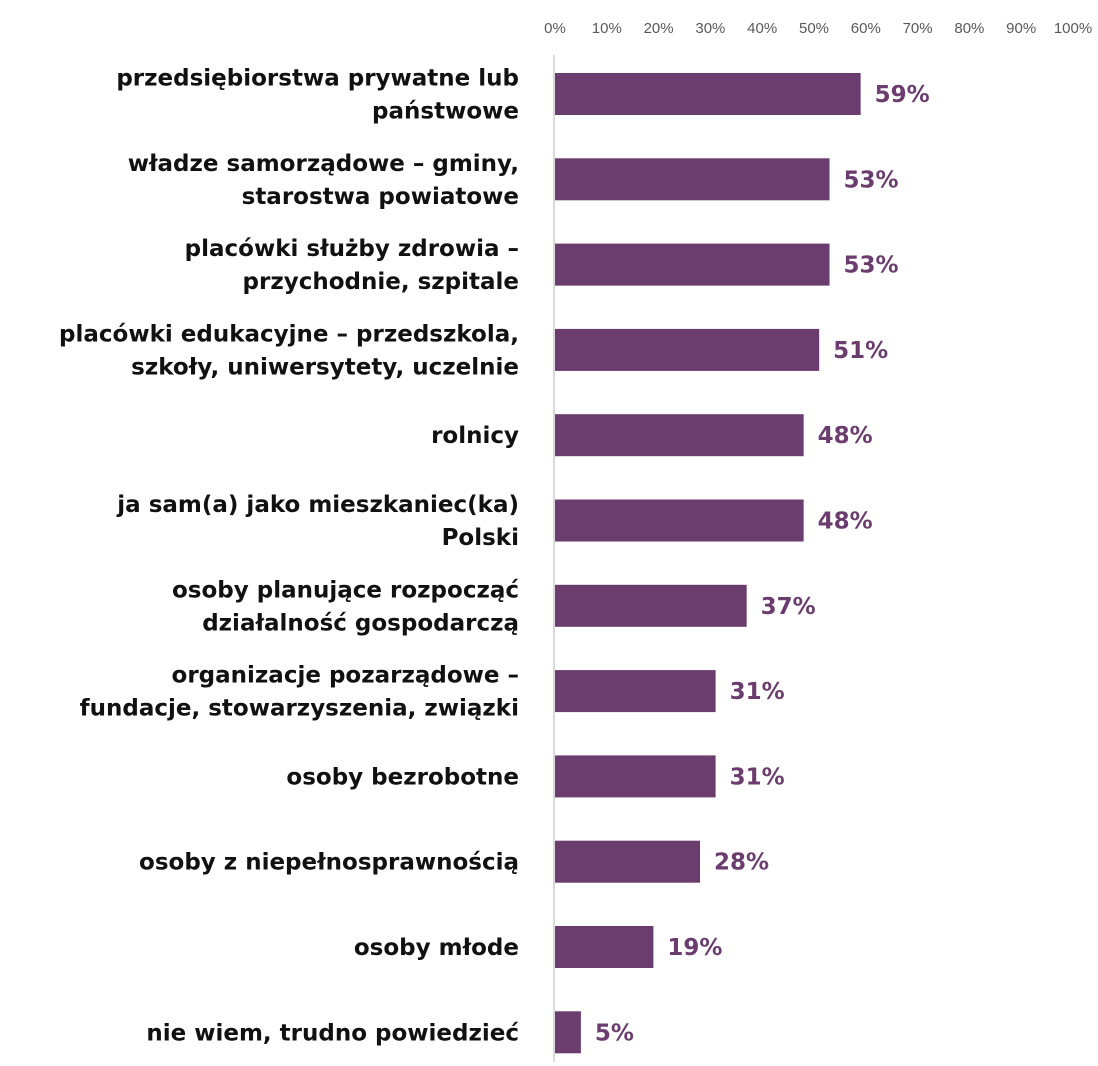  What do you see at coordinates (329, 863) in the screenshot?
I see `category-label: osoby z niepełnosprawnością` at bounding box center [329, 863].